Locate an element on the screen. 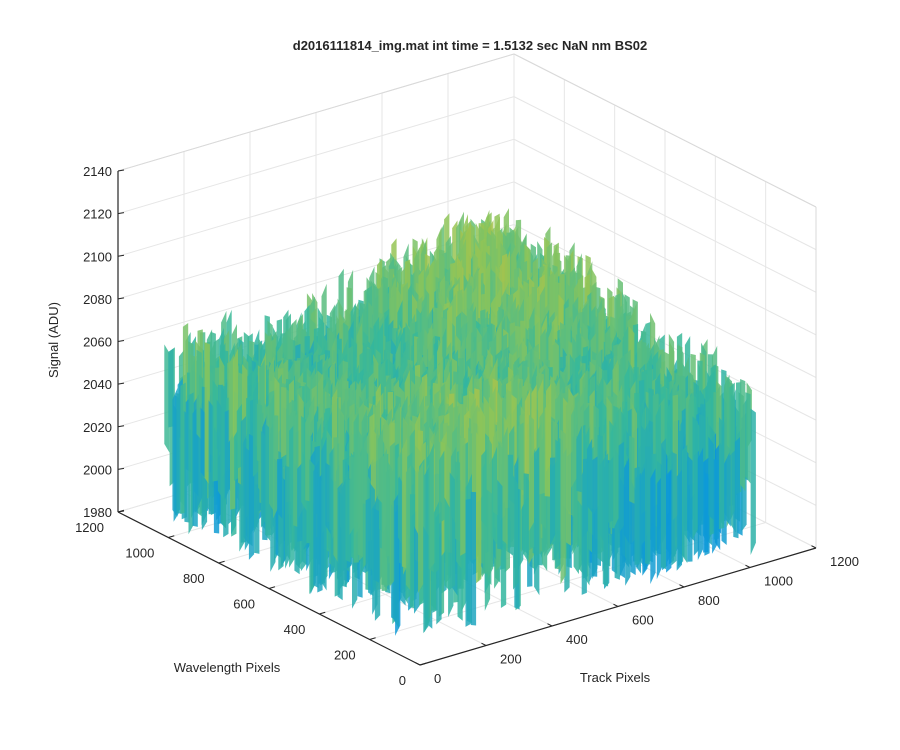  z-tick-label: 2040 is located at coordinates (97, 384).